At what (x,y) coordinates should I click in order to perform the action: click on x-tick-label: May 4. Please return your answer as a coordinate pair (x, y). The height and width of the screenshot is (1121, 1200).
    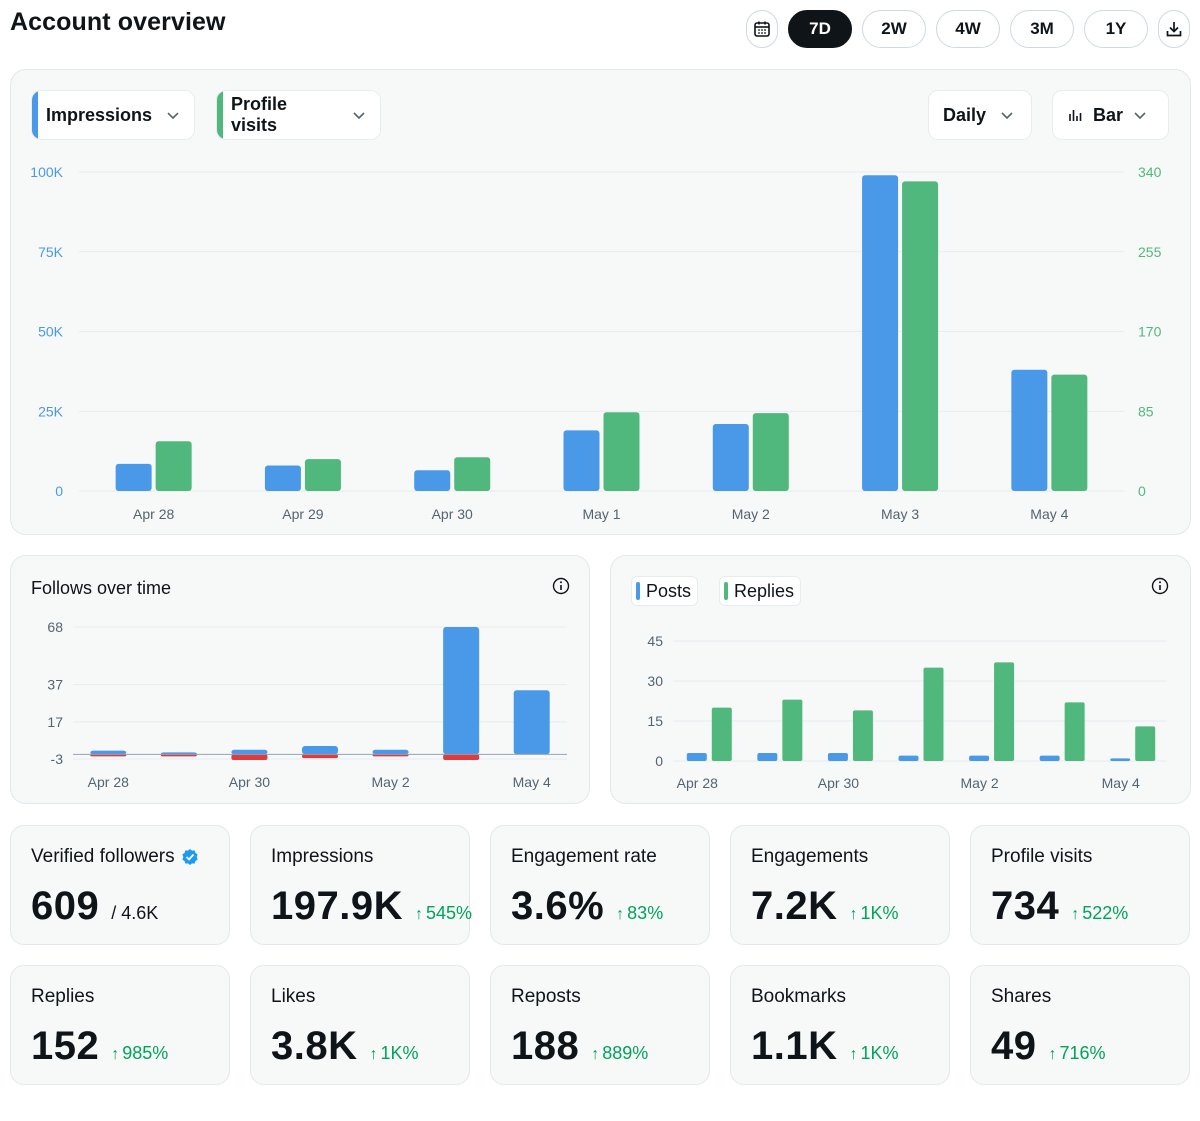
    Looking at the image, I should click on (1049, 514).